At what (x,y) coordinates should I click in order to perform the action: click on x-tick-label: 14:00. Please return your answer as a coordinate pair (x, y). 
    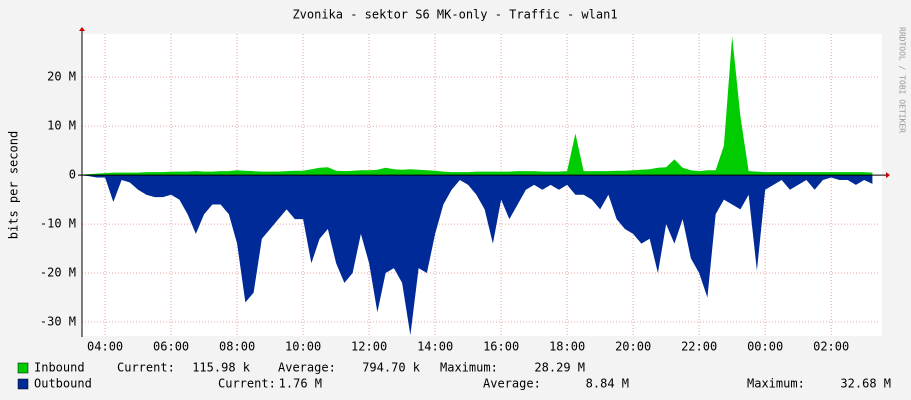
    Looking at the image, I should click on (435, 347).